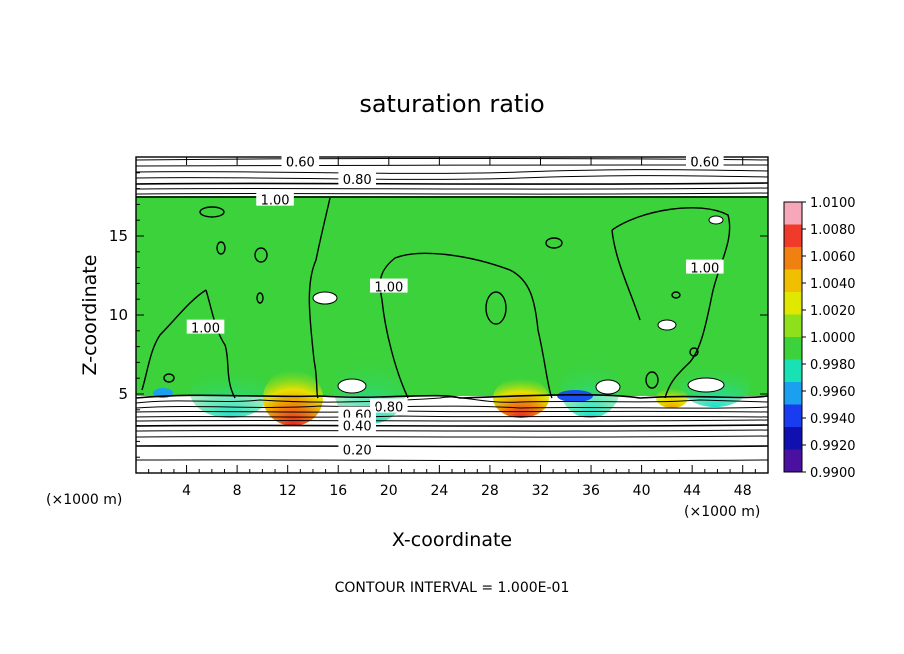 This screenshot has height=654, width=904. I want to click on x-tick-label: 24, so click(439, 491).